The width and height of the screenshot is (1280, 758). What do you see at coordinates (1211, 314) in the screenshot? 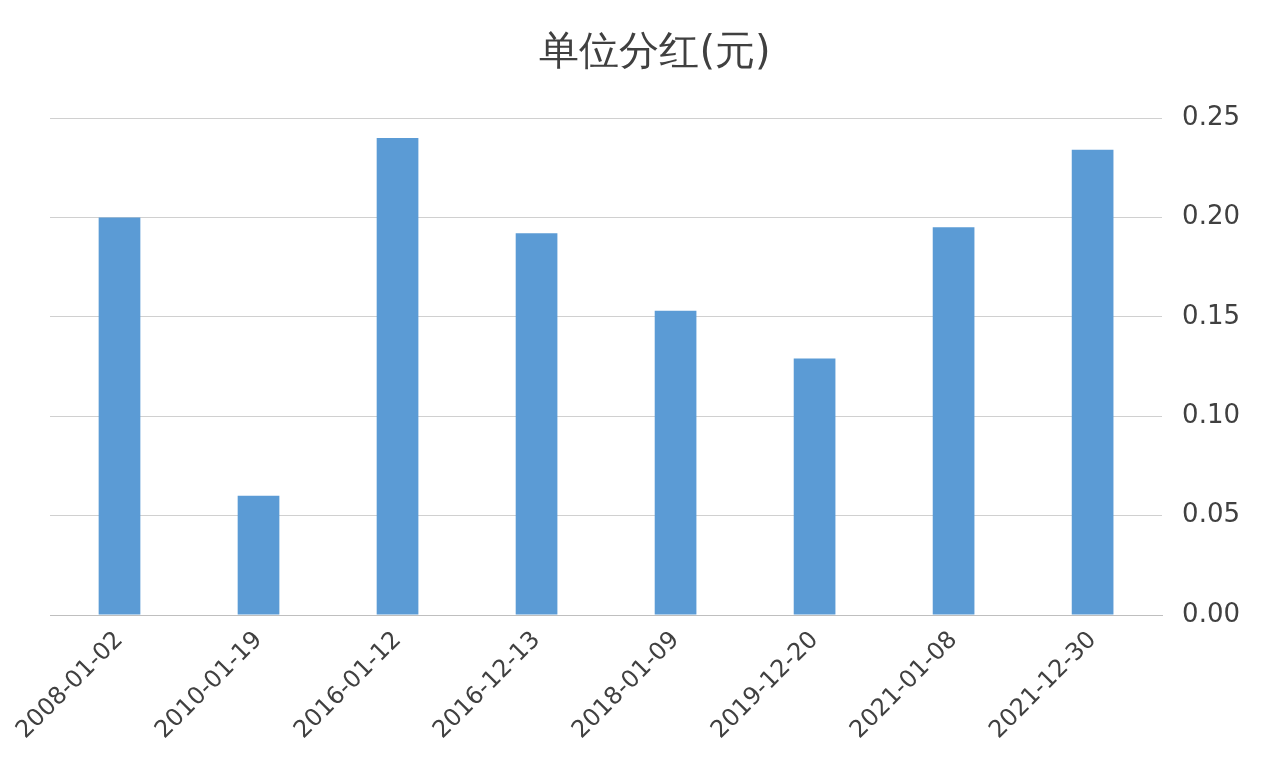
I see `y-tick-label: 0.15` at bounding box center [1211, 314].